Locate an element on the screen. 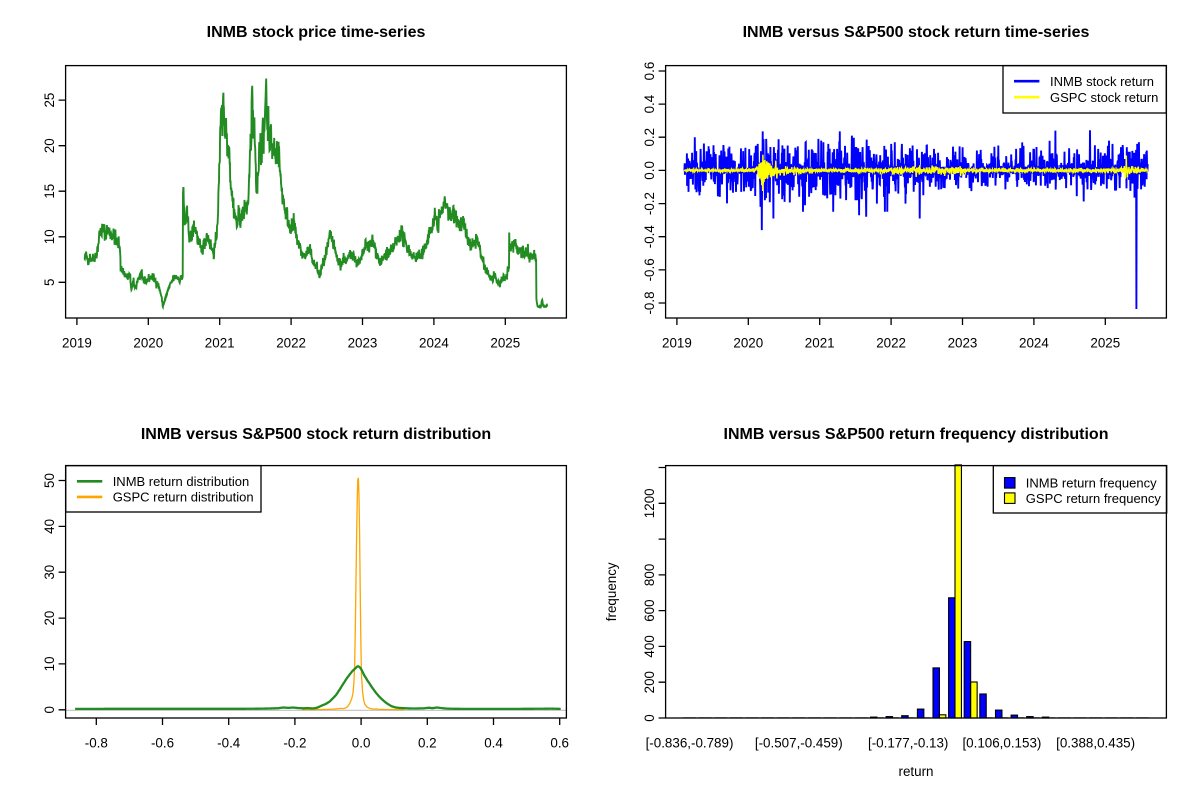 This screenshot has width=1200, height=805. svg-text: [-0.177,-0.13) is located at coordinates (908, 742).